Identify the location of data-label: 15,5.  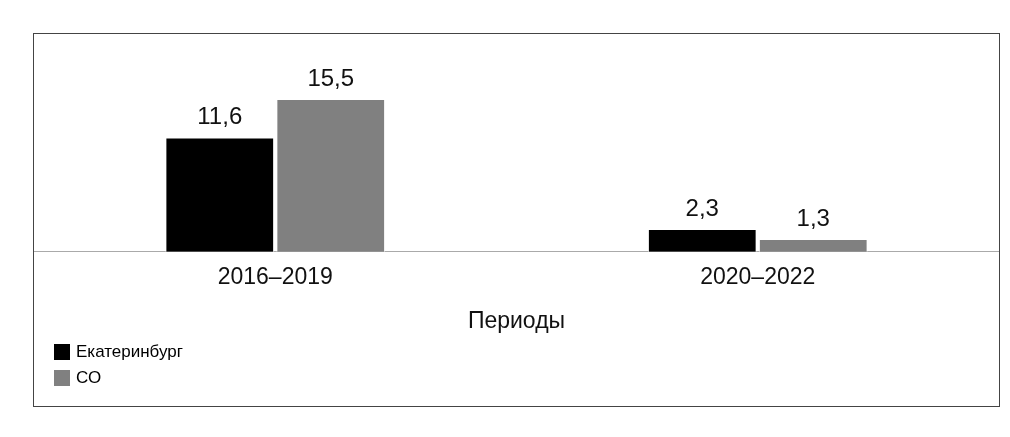
(331, 77).